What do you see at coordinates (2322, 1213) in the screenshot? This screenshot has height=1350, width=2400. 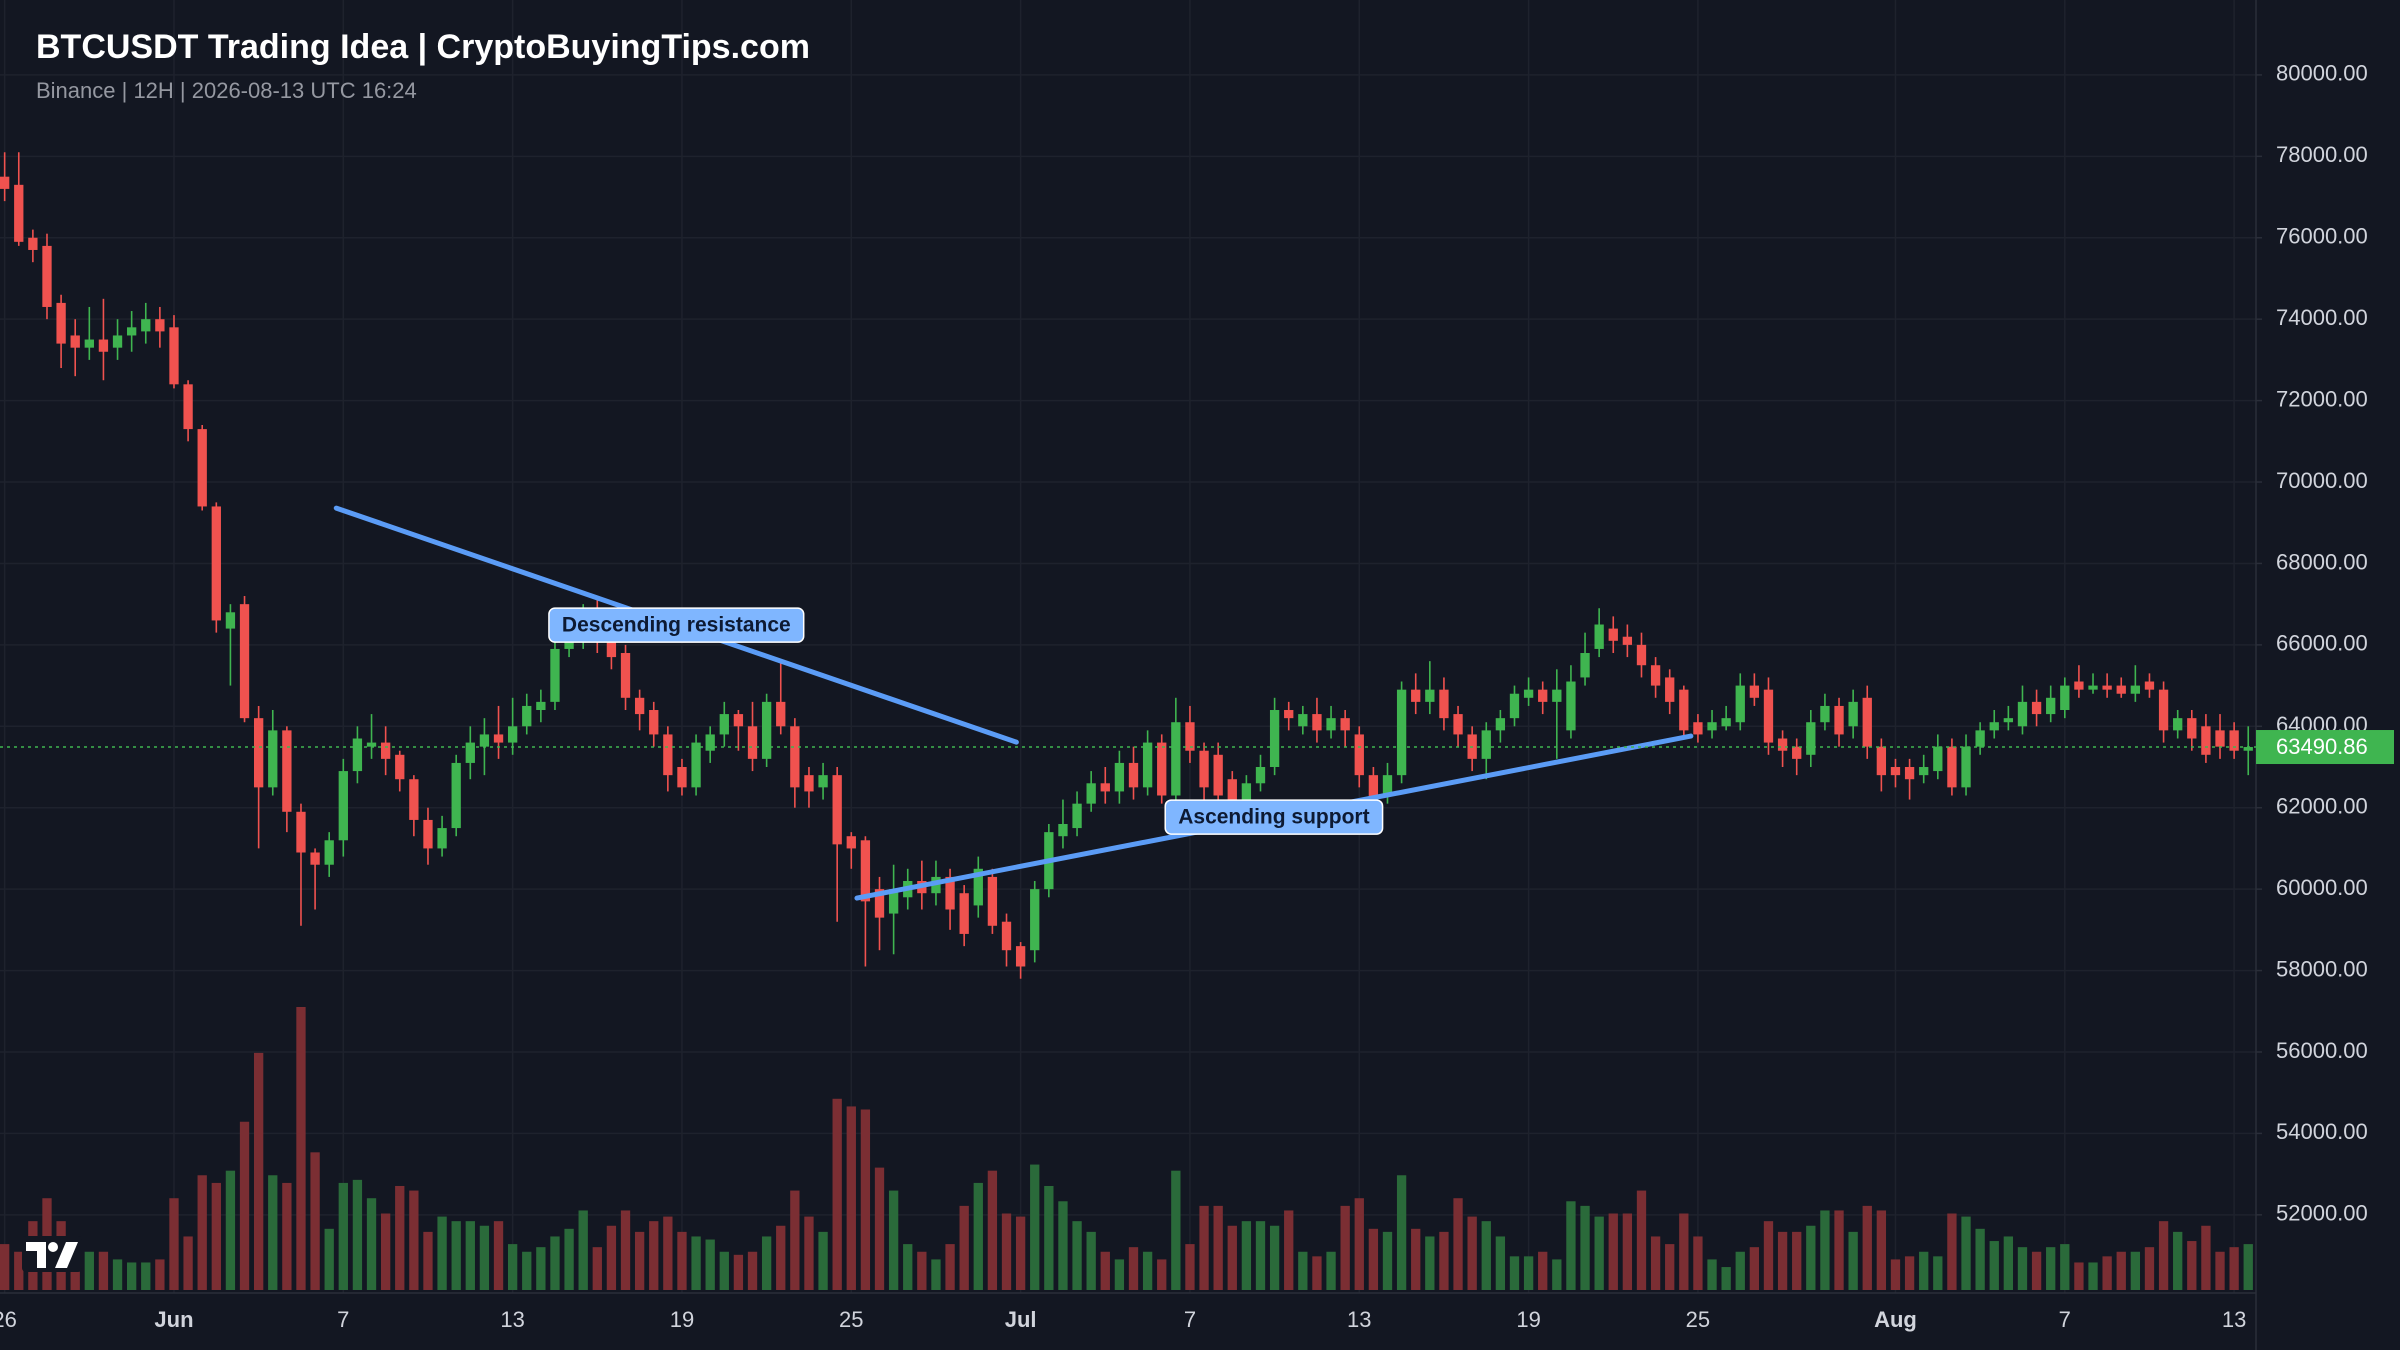 I see `y-tick-label: 52000.00` at bounding box center [2322, 1213].